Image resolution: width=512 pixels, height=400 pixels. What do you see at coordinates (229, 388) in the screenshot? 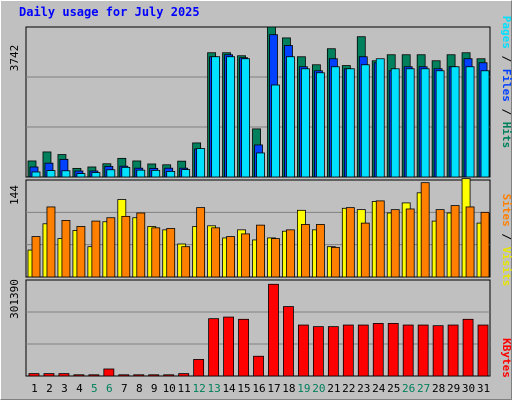
I see `day-label: 14` at bounding box center [229, 388].